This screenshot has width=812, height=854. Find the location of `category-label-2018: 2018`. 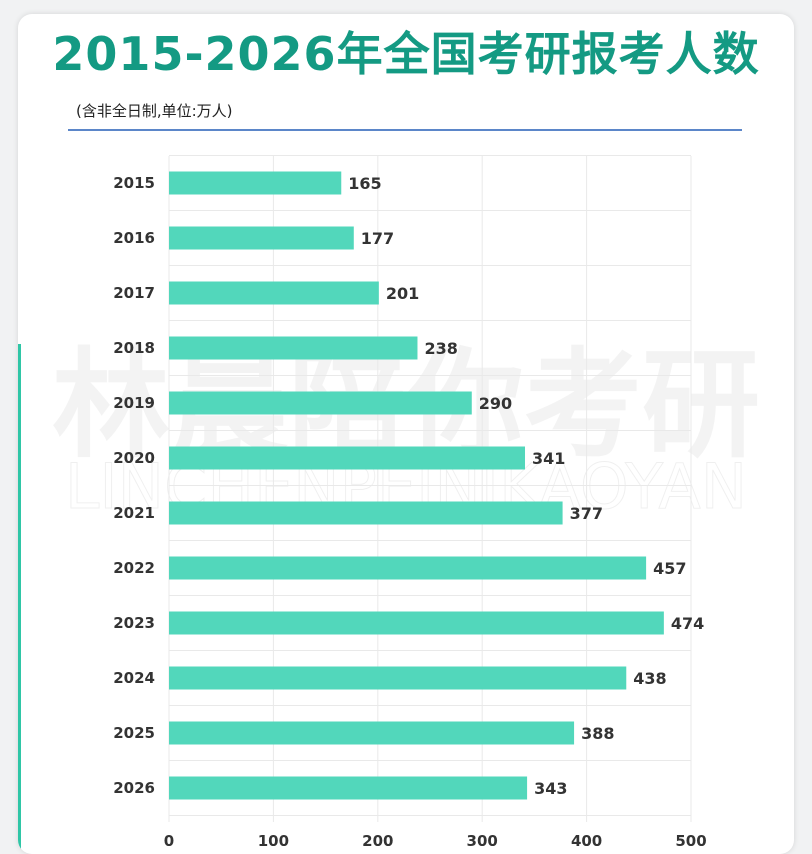

category-label-2018: 2018 is located at coordinates (134, 348).